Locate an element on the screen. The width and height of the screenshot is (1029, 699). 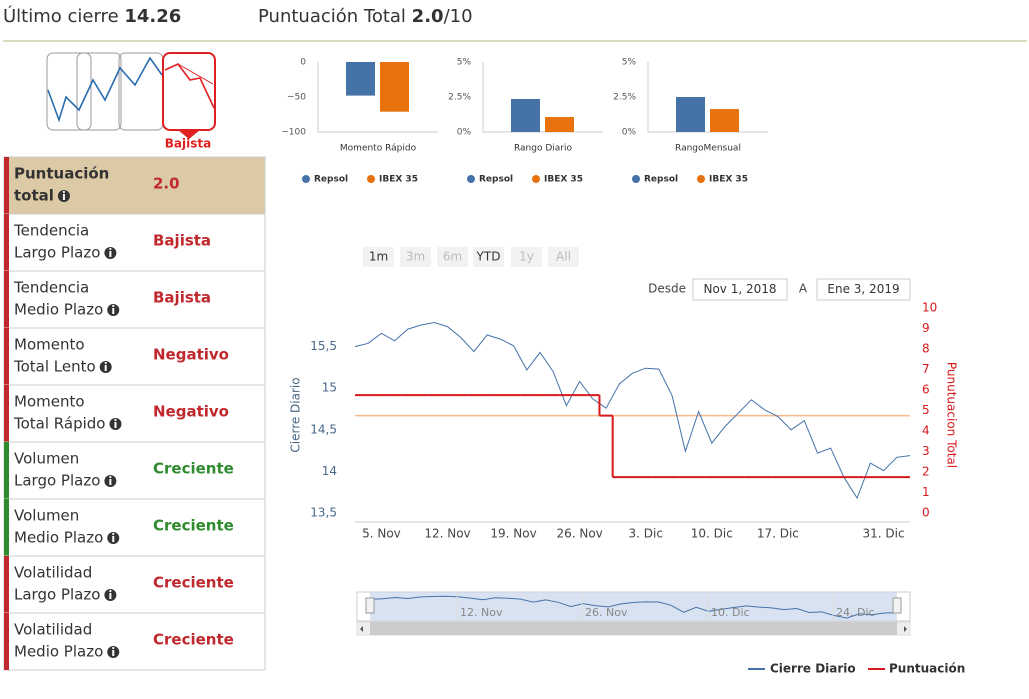
range-button: YTD is located at coordinates (488, 257).